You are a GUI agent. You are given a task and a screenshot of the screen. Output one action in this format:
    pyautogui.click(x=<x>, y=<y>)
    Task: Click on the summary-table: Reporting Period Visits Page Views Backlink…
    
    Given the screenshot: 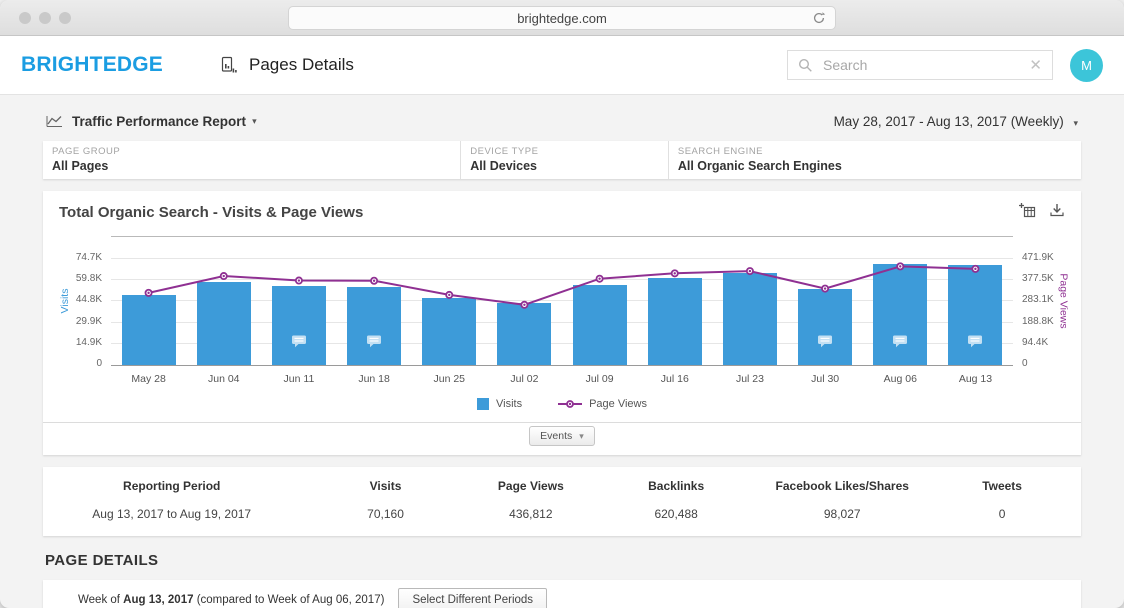 What is the action you would take?
    pyautogui.click(x=562, y=501)
    